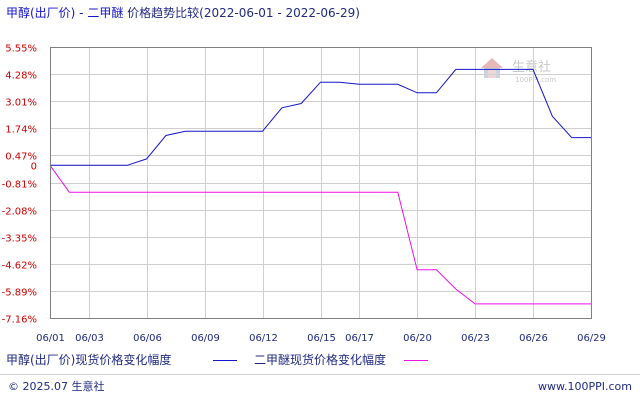 The width and height of the screenshot is (640, 400). I want to click on y-tick-label: -3.35%, so click(19, 239).